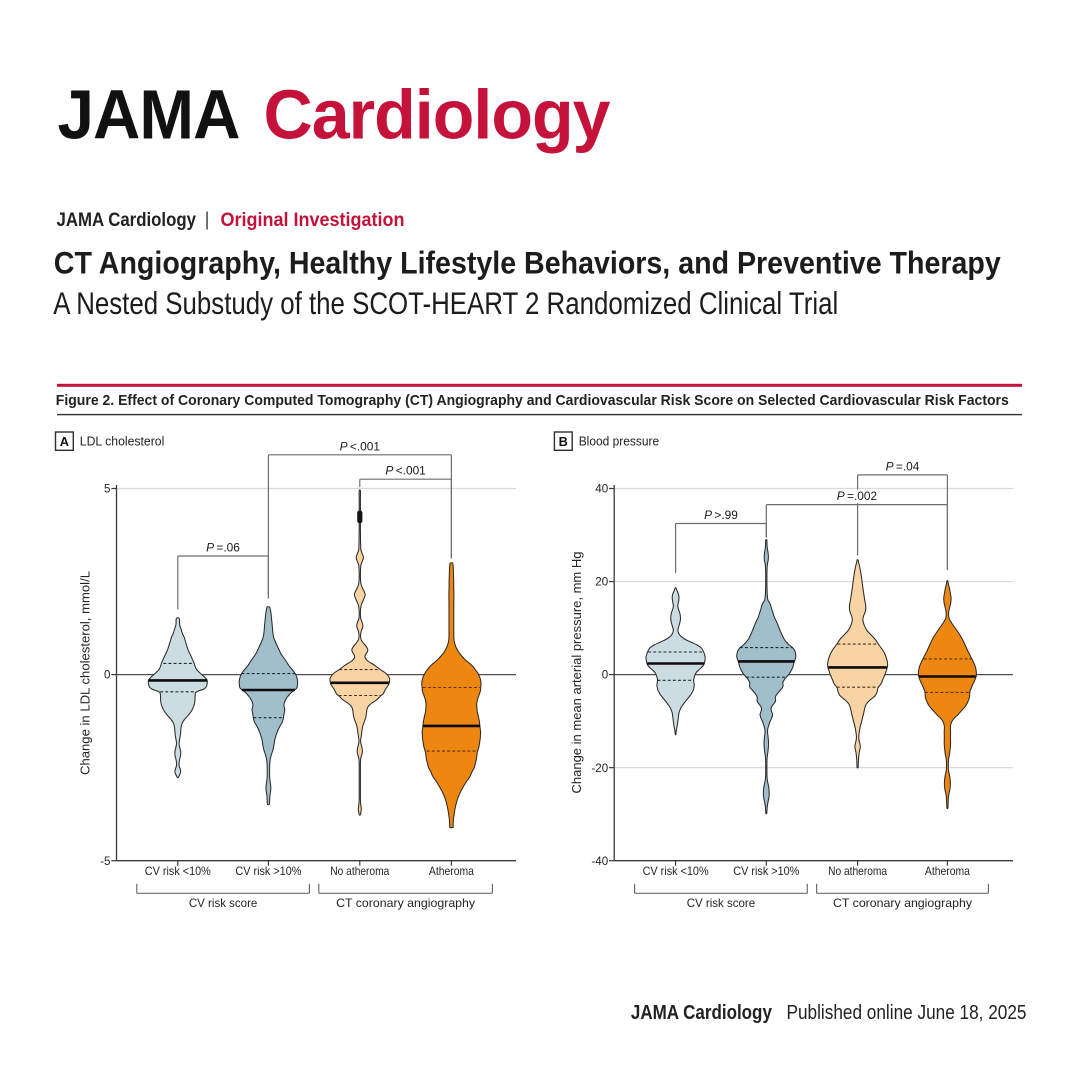  Describe the element at coordinates (107, 489) in the screenshot. I see `svg-text: 5` at that location.